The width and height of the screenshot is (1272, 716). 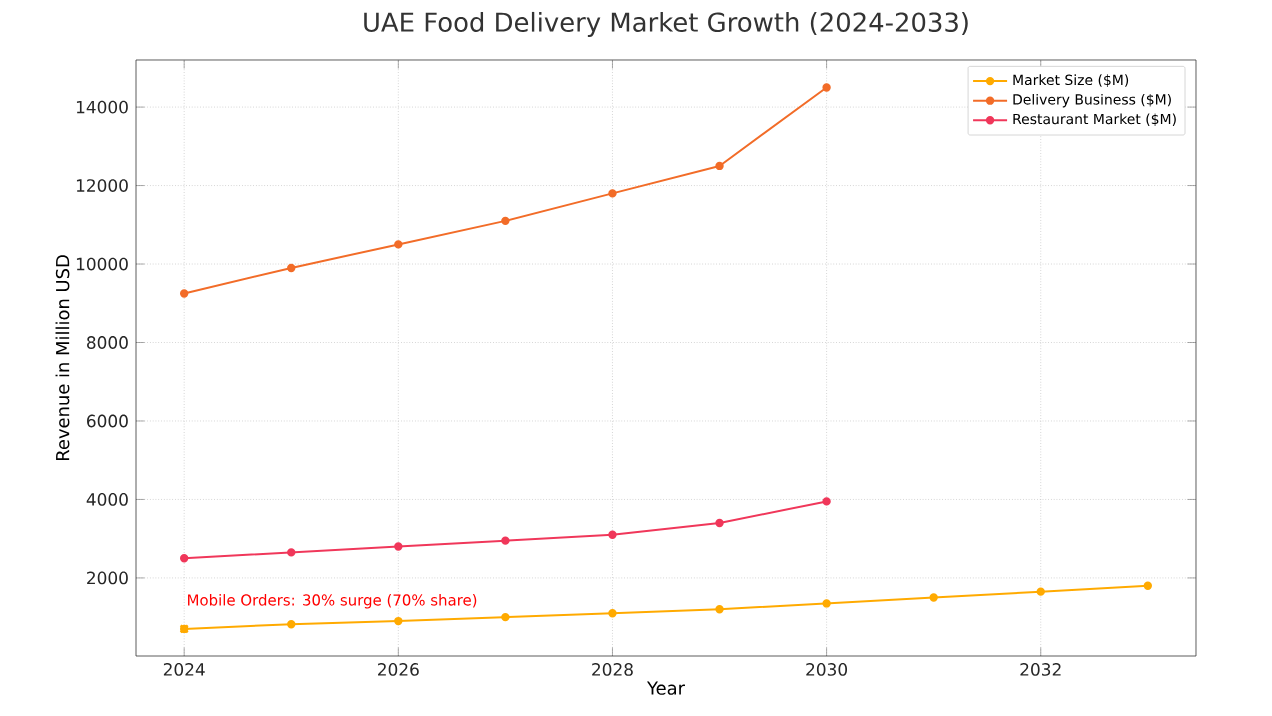 I want to click on x-tick-label: 2026, so click(x=398, y=669).